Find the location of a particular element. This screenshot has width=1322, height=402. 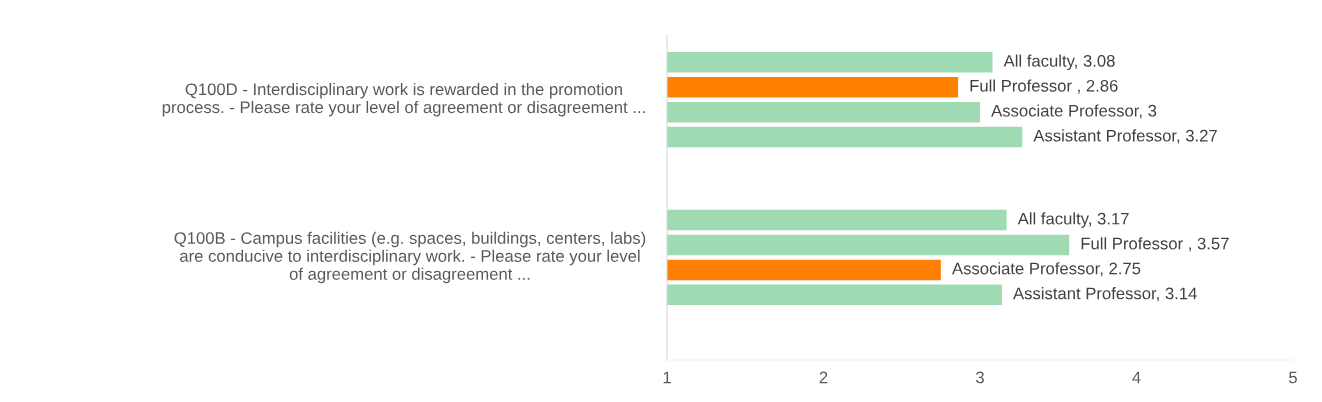

x-tick-label: 1 is located at coordinates (667, 377).